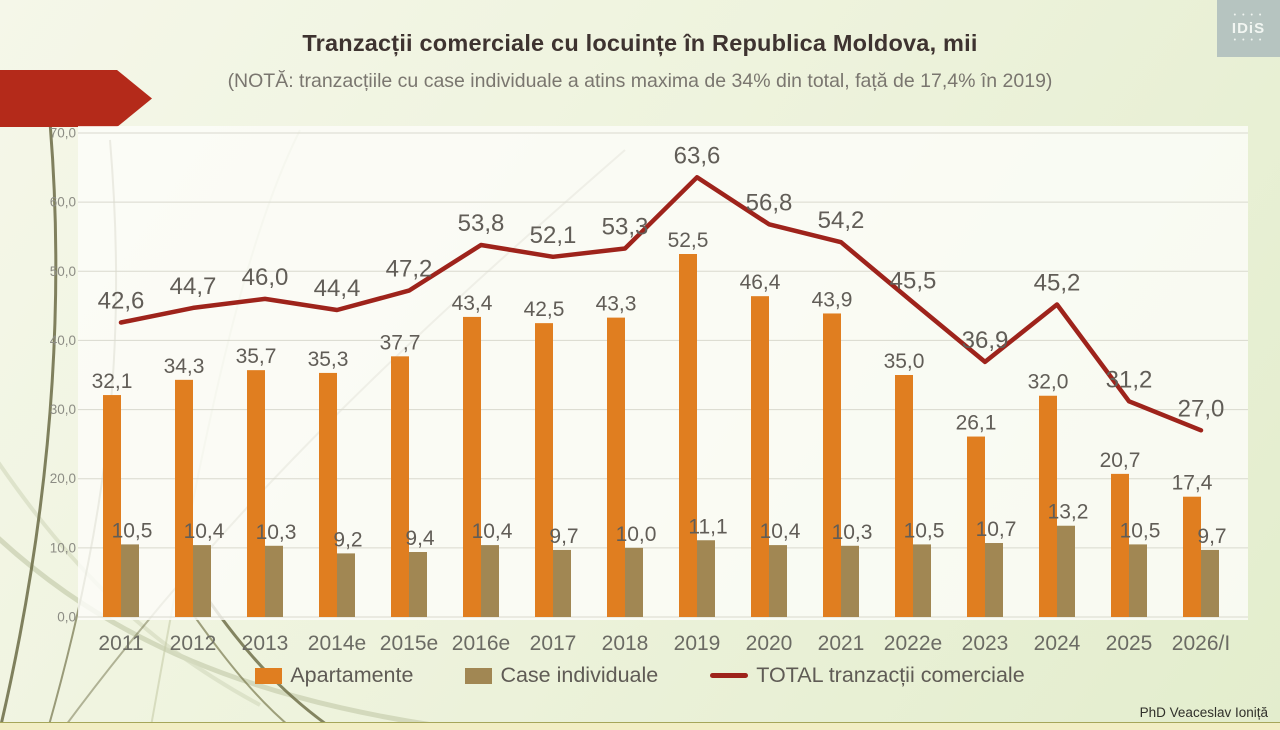 This screenshot has width=1280, height=730. What do you see at coordinates (130, 580) in the screenshot?
I see `bar-case-individuale-2011` at bounding box center [130, 580].